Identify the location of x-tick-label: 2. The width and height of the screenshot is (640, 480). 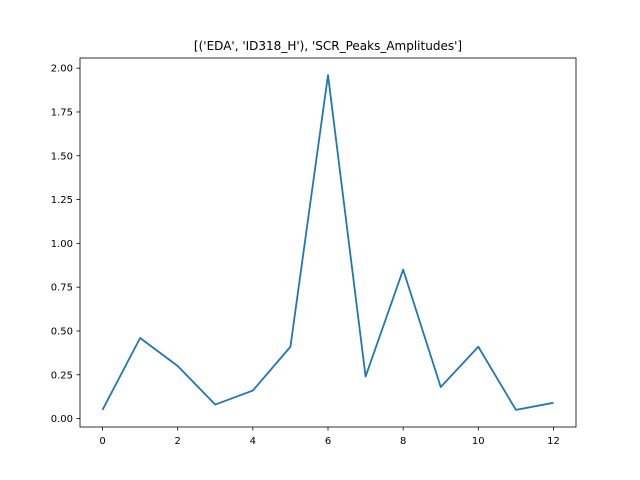
(178, 441).